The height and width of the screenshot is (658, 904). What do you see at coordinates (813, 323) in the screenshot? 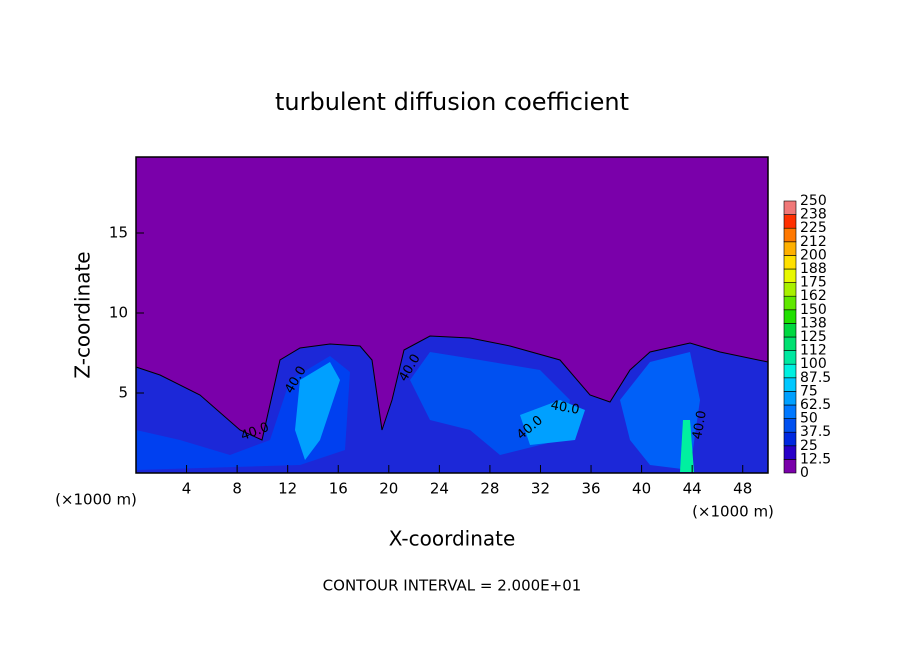
I see `colorbar-label: 138` at bounding box center [813, 323].